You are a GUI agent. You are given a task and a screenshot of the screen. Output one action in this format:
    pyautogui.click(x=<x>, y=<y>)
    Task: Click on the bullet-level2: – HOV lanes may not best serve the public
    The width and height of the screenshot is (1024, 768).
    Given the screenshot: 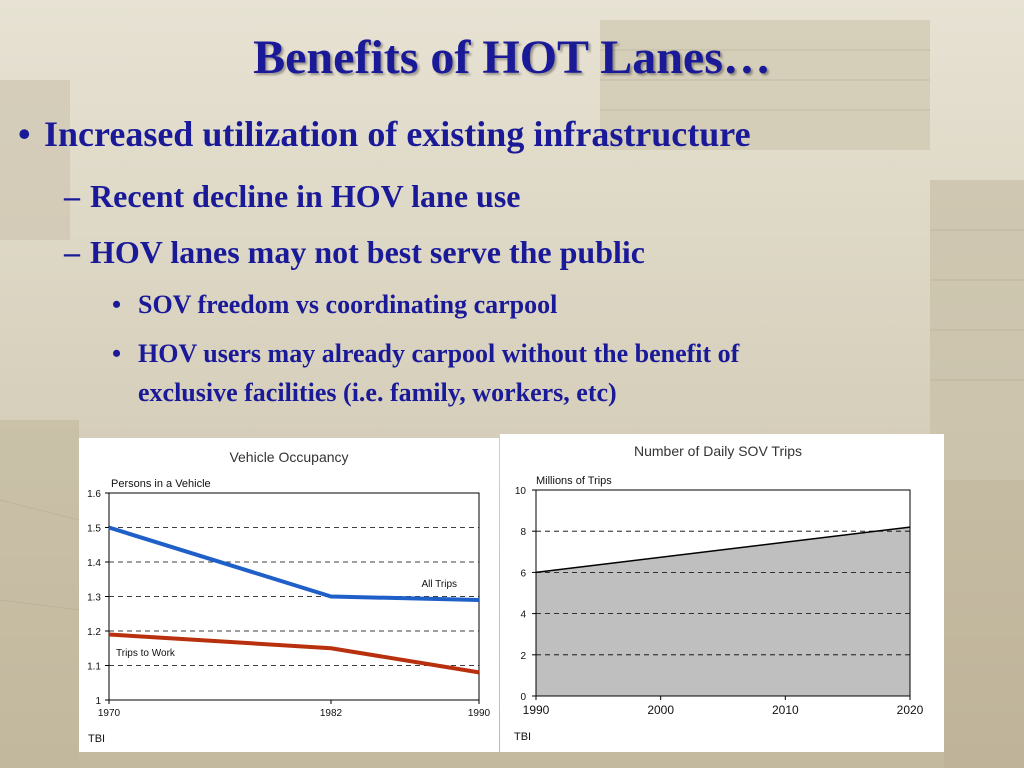 What is the action you would take?
    pyautogui.click(x=354, y=252)
    